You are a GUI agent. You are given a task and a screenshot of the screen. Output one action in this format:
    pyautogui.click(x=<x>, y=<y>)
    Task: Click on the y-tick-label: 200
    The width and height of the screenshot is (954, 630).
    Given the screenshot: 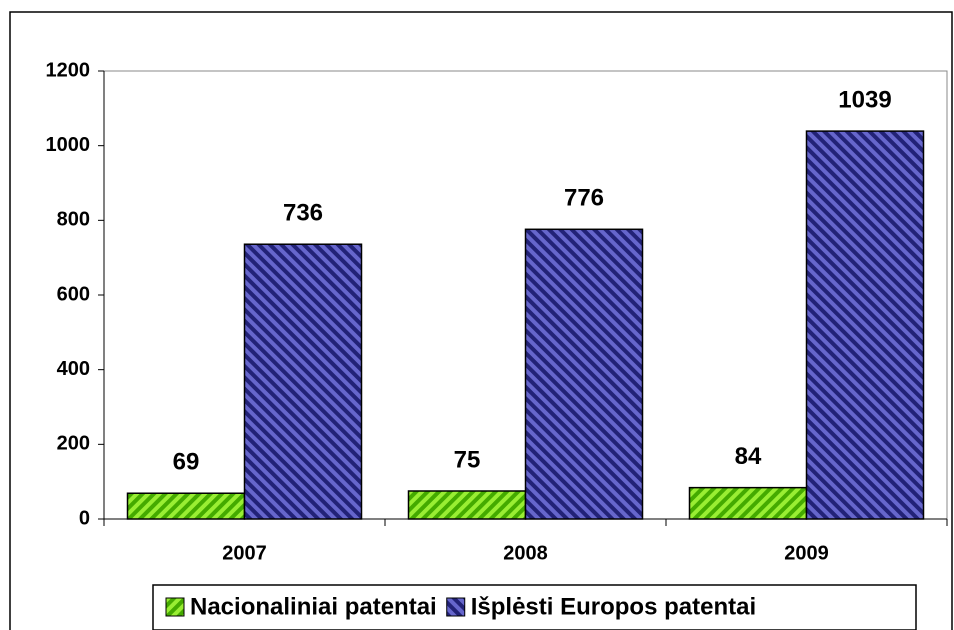 What is the action you would take?
    pyautogui.click(x=73, y=444)
    